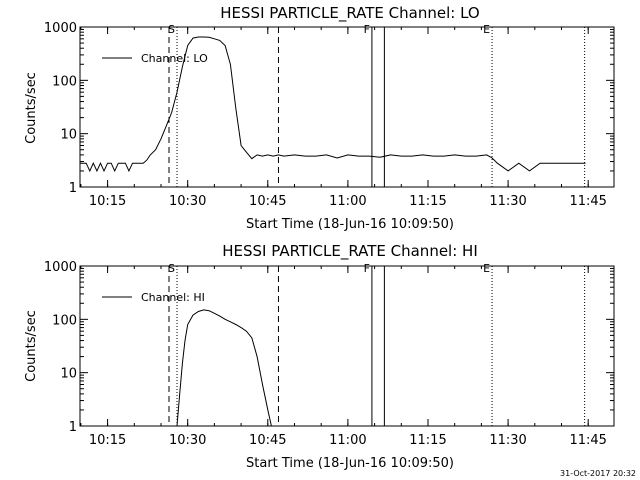 The height and width of the screenshot is (480, 640). I want to click on x-tick-label-hi: 11:30, so click(507, 440).